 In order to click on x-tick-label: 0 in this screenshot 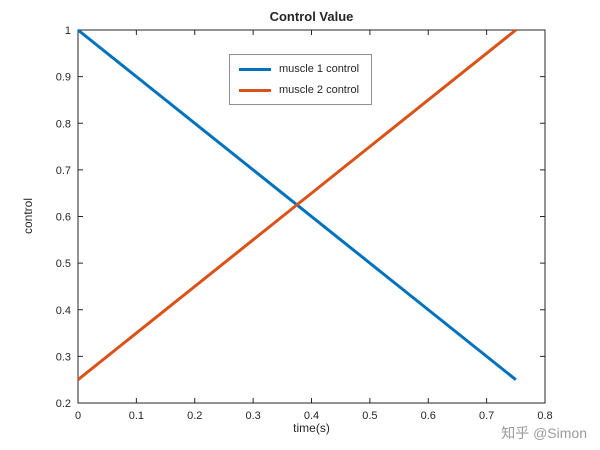, I will do `click(78, 416)`.